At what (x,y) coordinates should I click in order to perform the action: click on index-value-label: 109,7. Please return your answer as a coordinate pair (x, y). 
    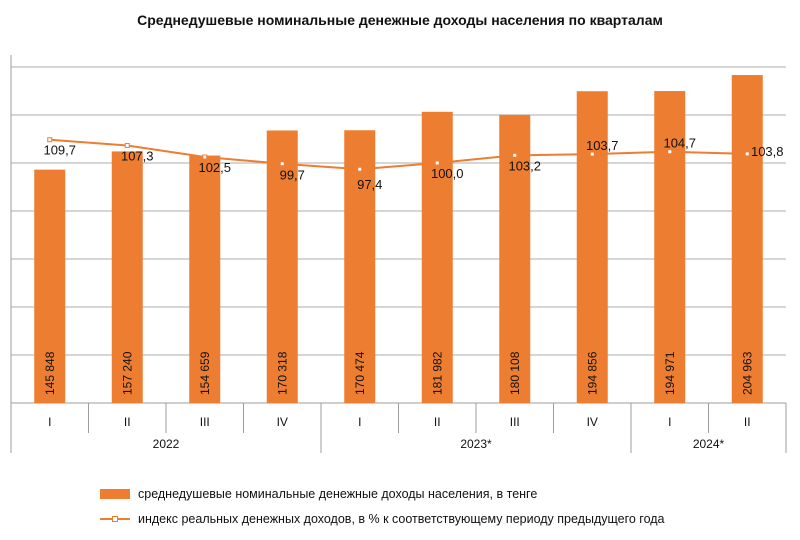
    Looking at the image, I should click on (59, 150).